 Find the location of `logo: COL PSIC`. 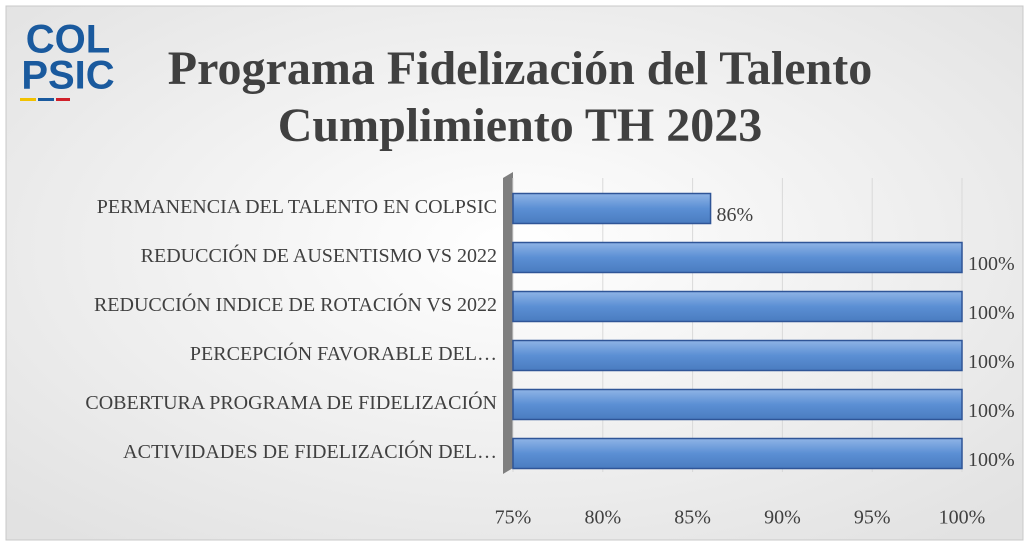

logo: COL PSIC is located at coordinates (67, 59).